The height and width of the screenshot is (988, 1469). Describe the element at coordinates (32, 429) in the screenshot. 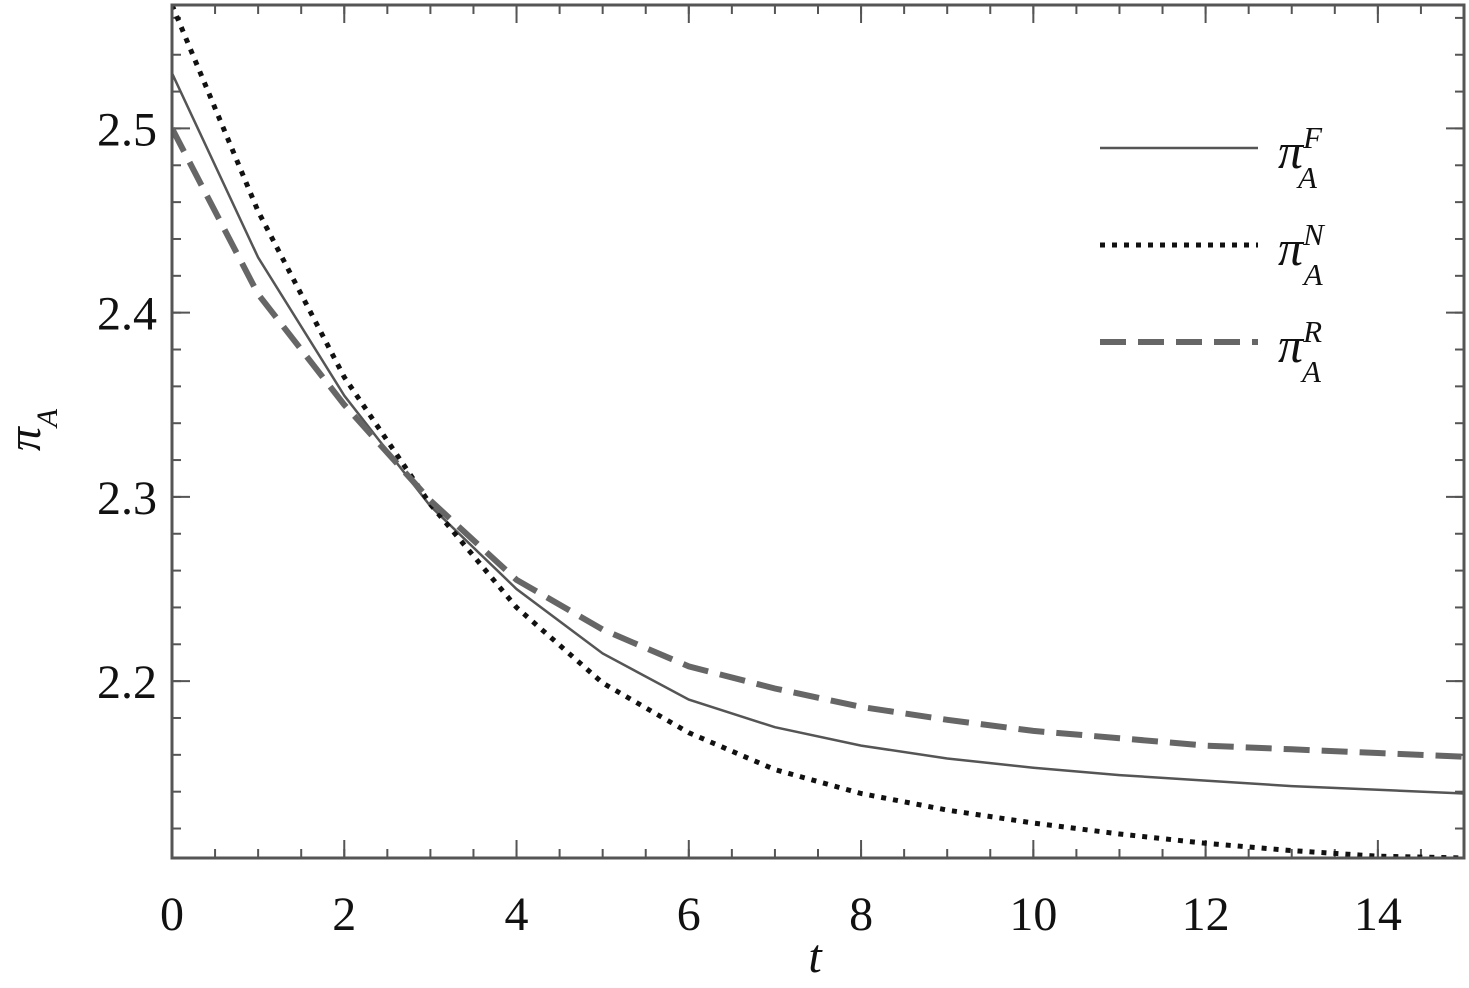

I see `y-axis-label: πA` at that location.